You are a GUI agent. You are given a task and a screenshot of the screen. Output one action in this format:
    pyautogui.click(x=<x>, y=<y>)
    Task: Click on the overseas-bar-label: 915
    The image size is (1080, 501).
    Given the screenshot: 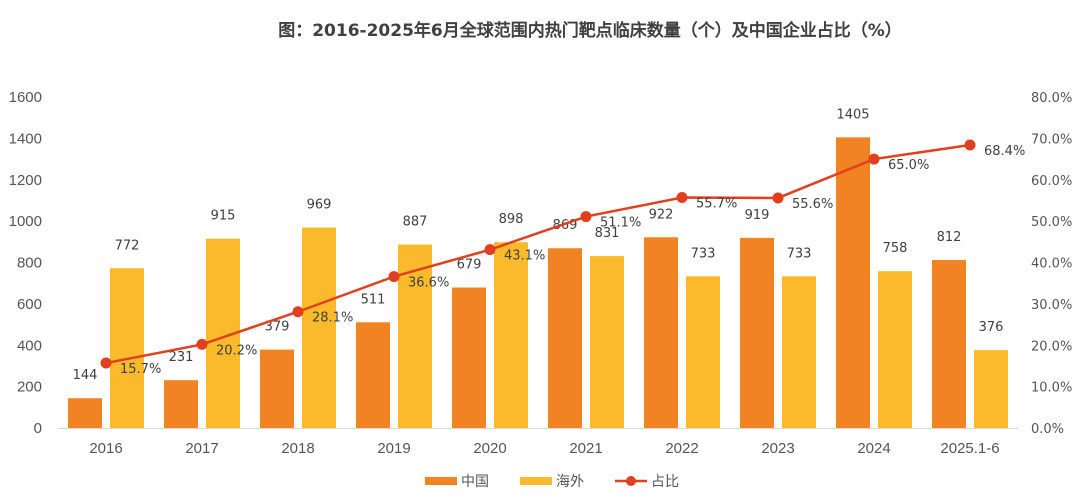 What is the action you would take?
    pyautogui.click(x=223, y=216)
    